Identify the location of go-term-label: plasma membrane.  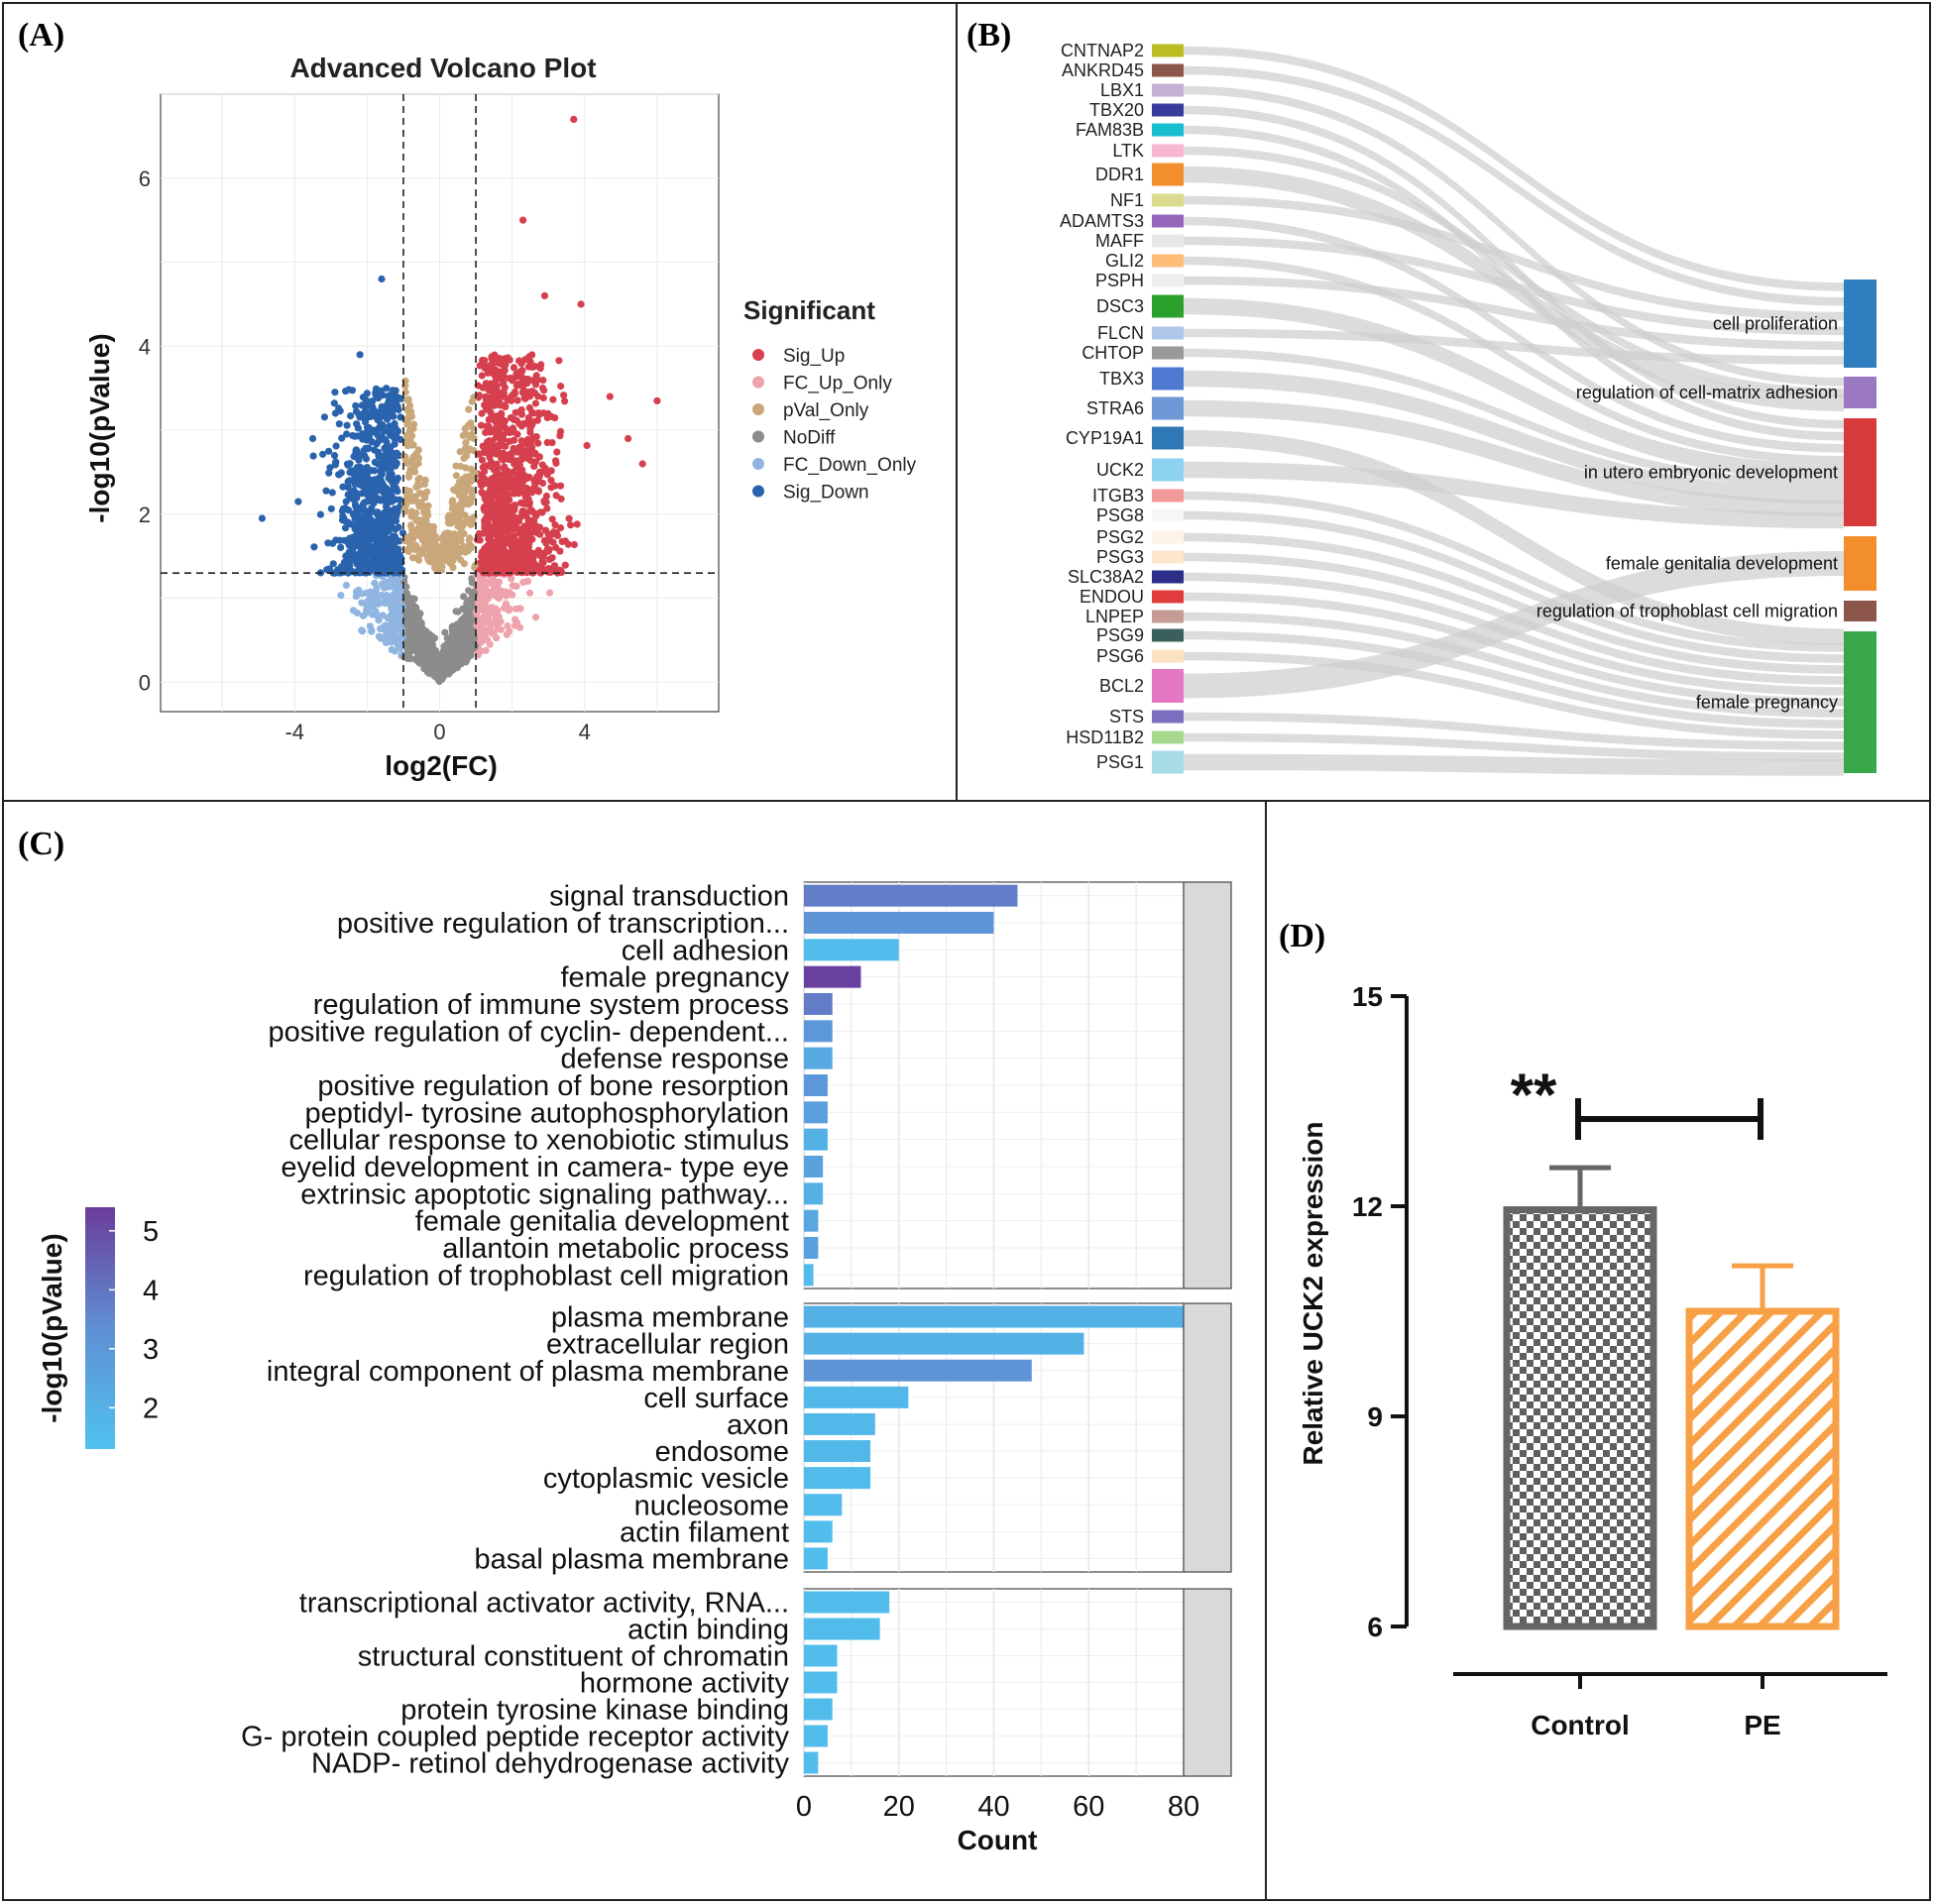
(670, 1318).